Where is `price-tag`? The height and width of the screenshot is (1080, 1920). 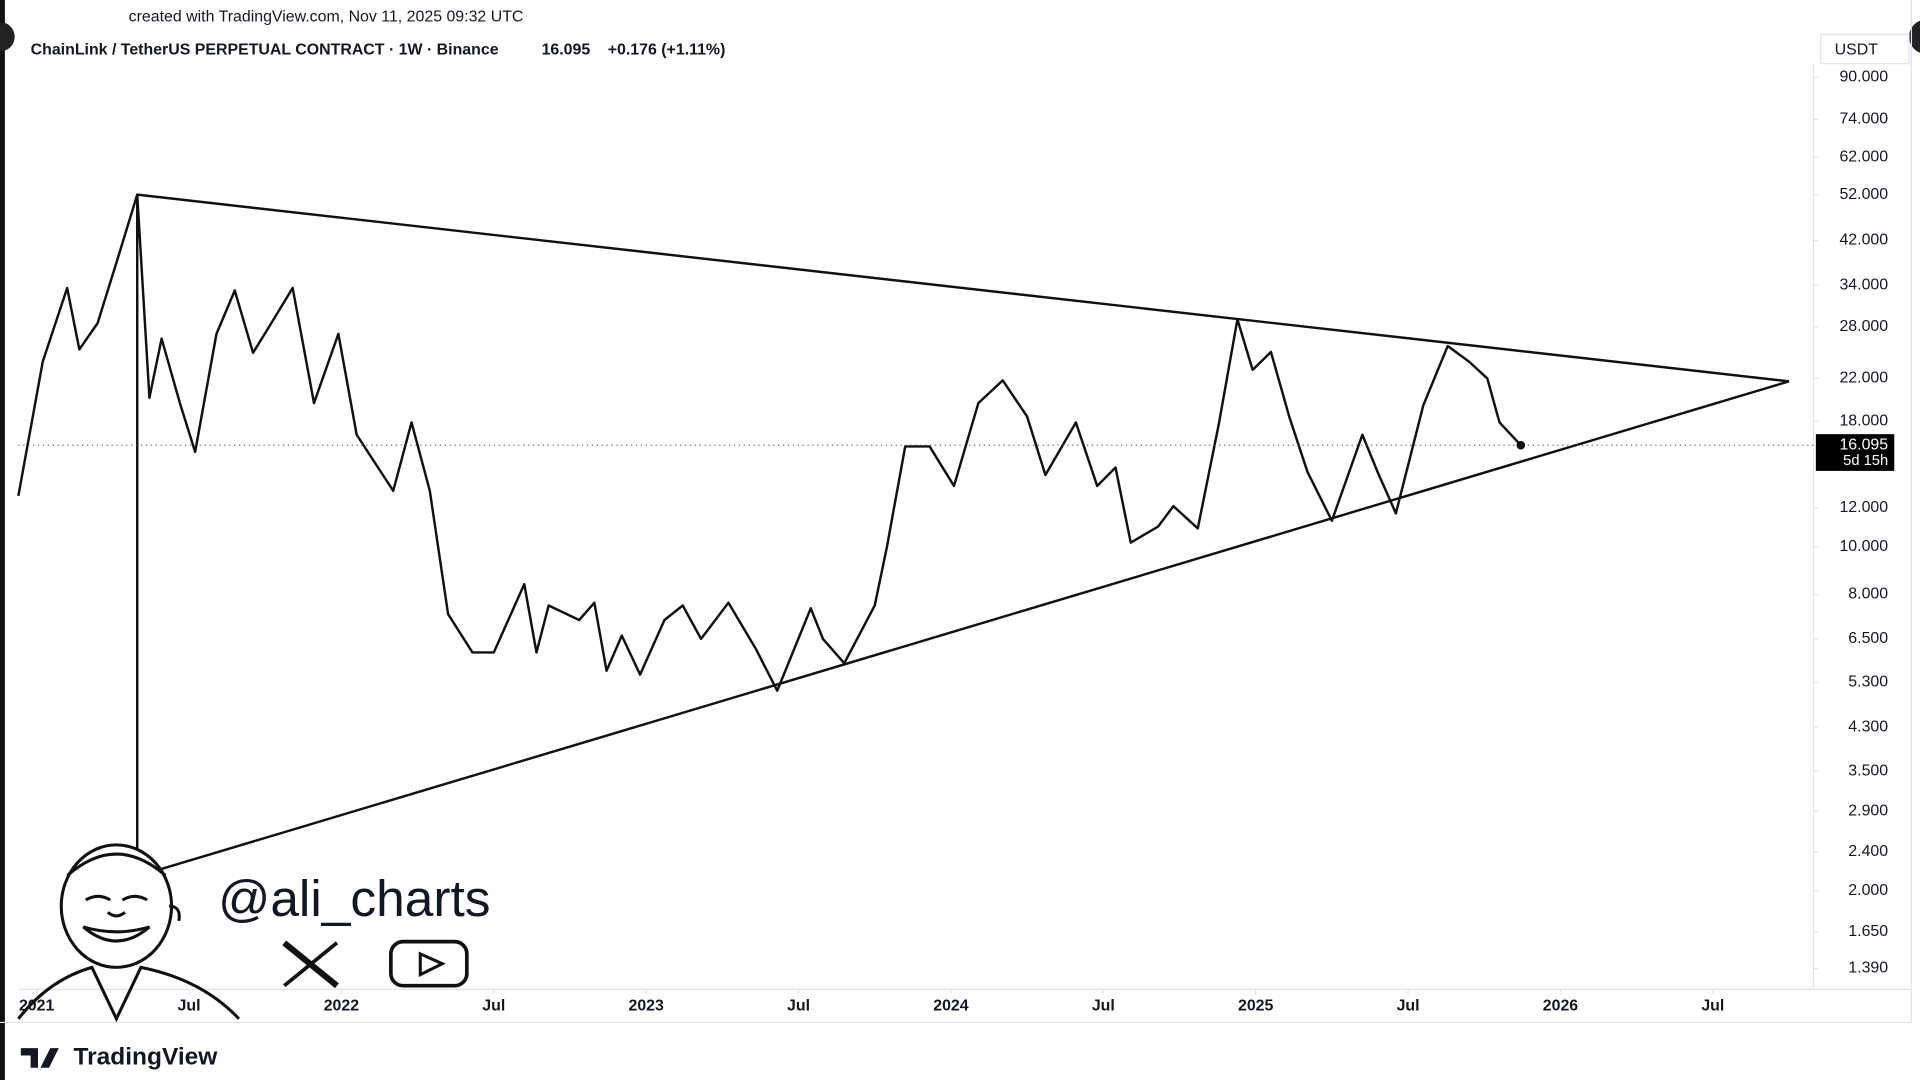
price-tag is located at coordinates (1855, 452).